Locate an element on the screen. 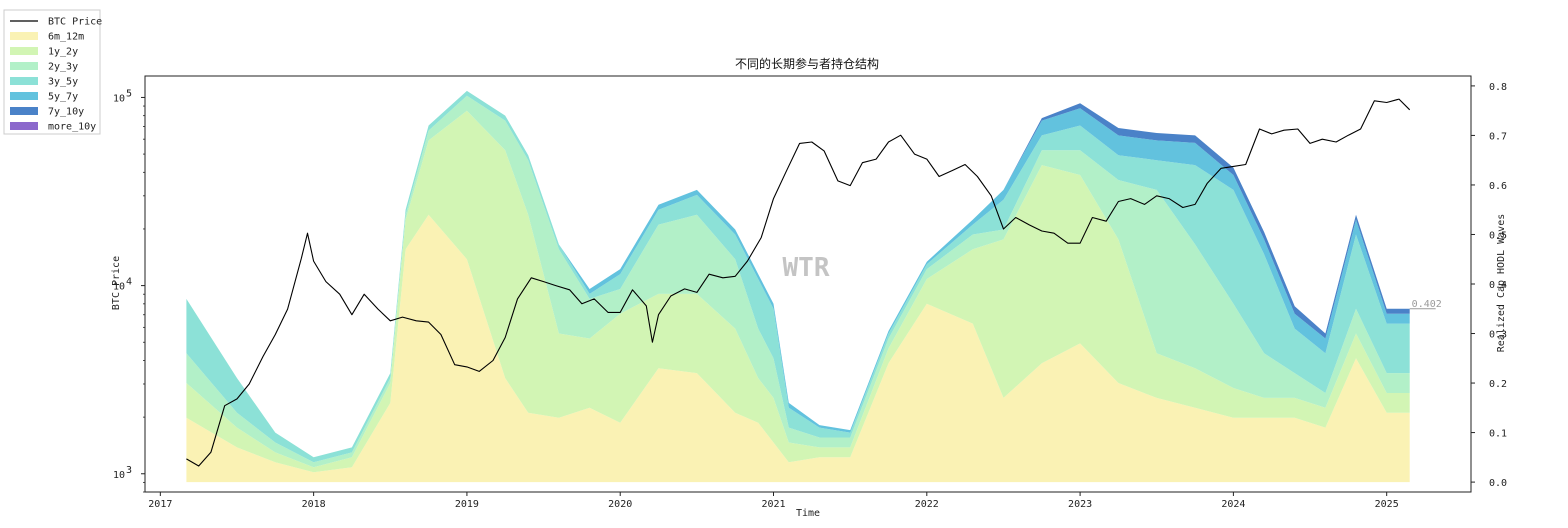 This screenshot has width=1568, height=528. legend-label: 1y_2y is located at coordinates (63, 52).